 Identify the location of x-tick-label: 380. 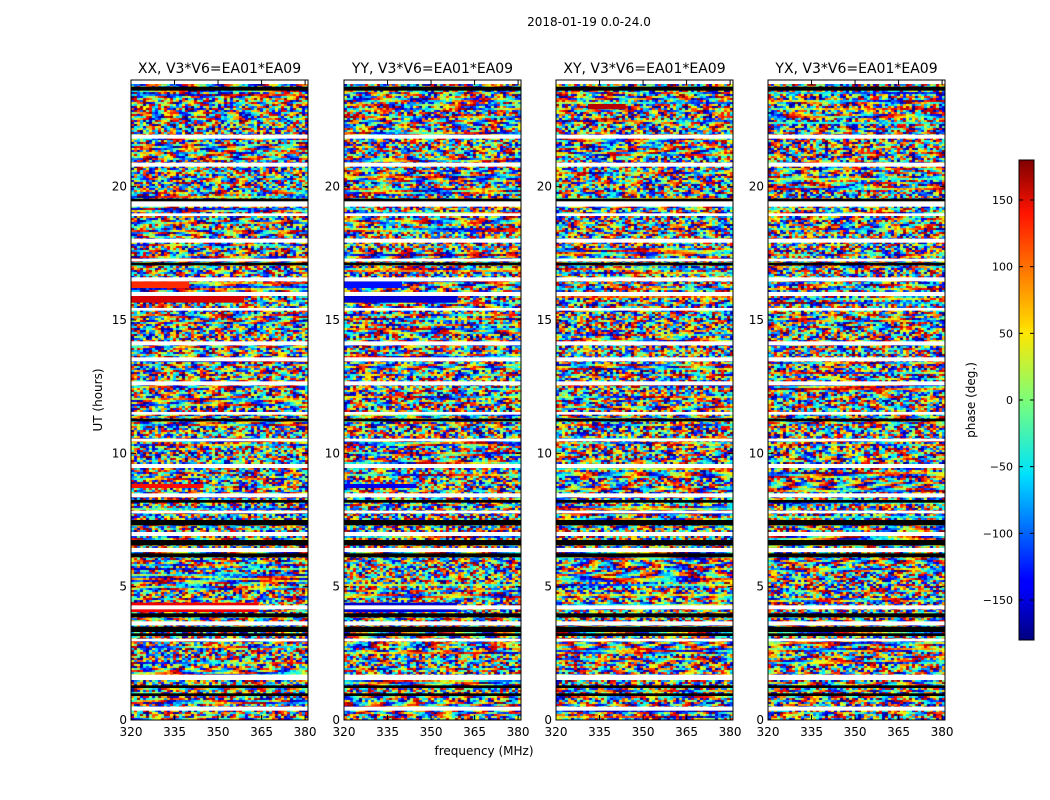
(518, 732).